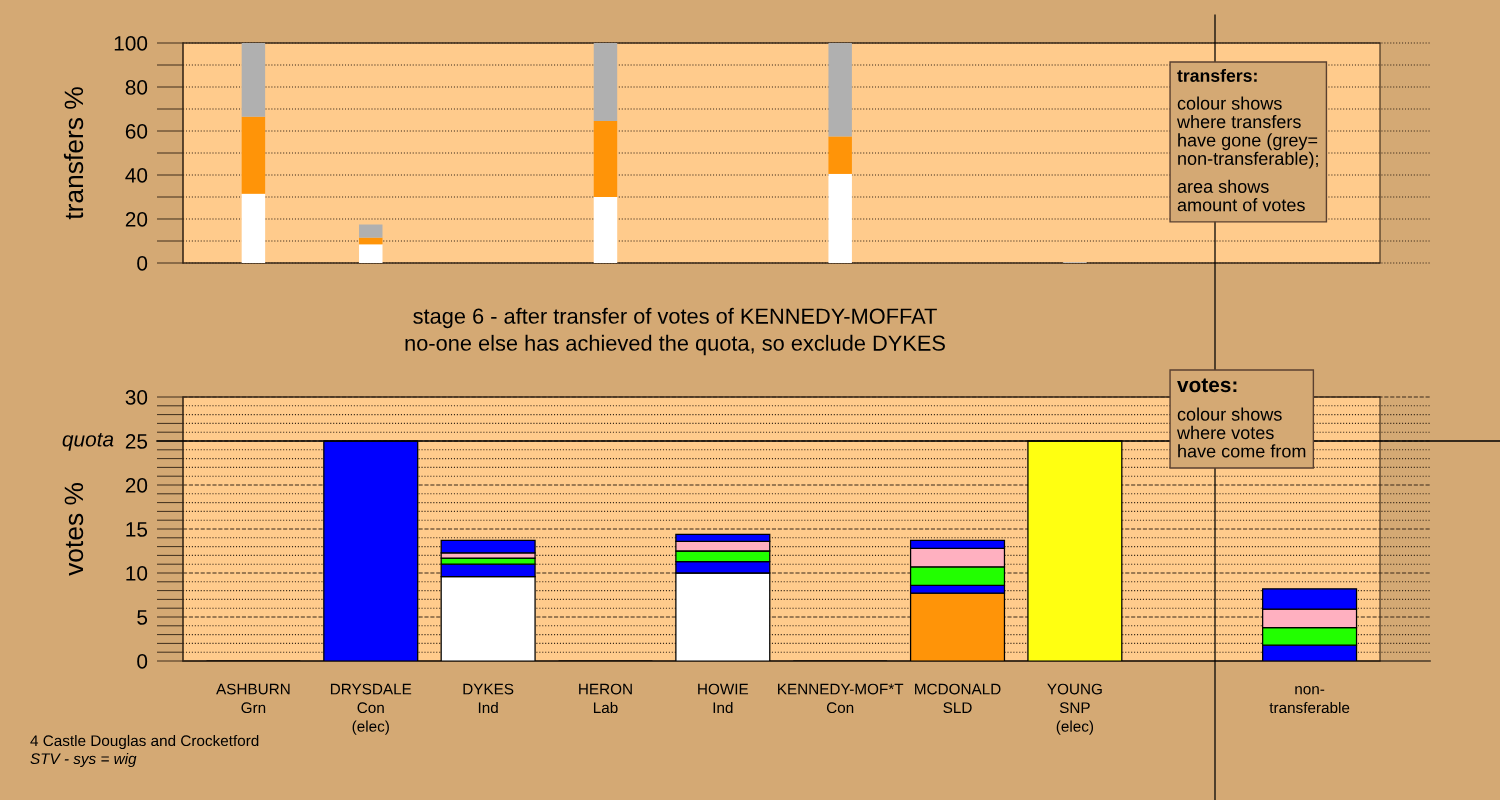 The image size is (1500, 800). Describe the element at coordinates (1241, 432) in the screenshot. I see `annotation: colour shows where votes have come from` at that location.